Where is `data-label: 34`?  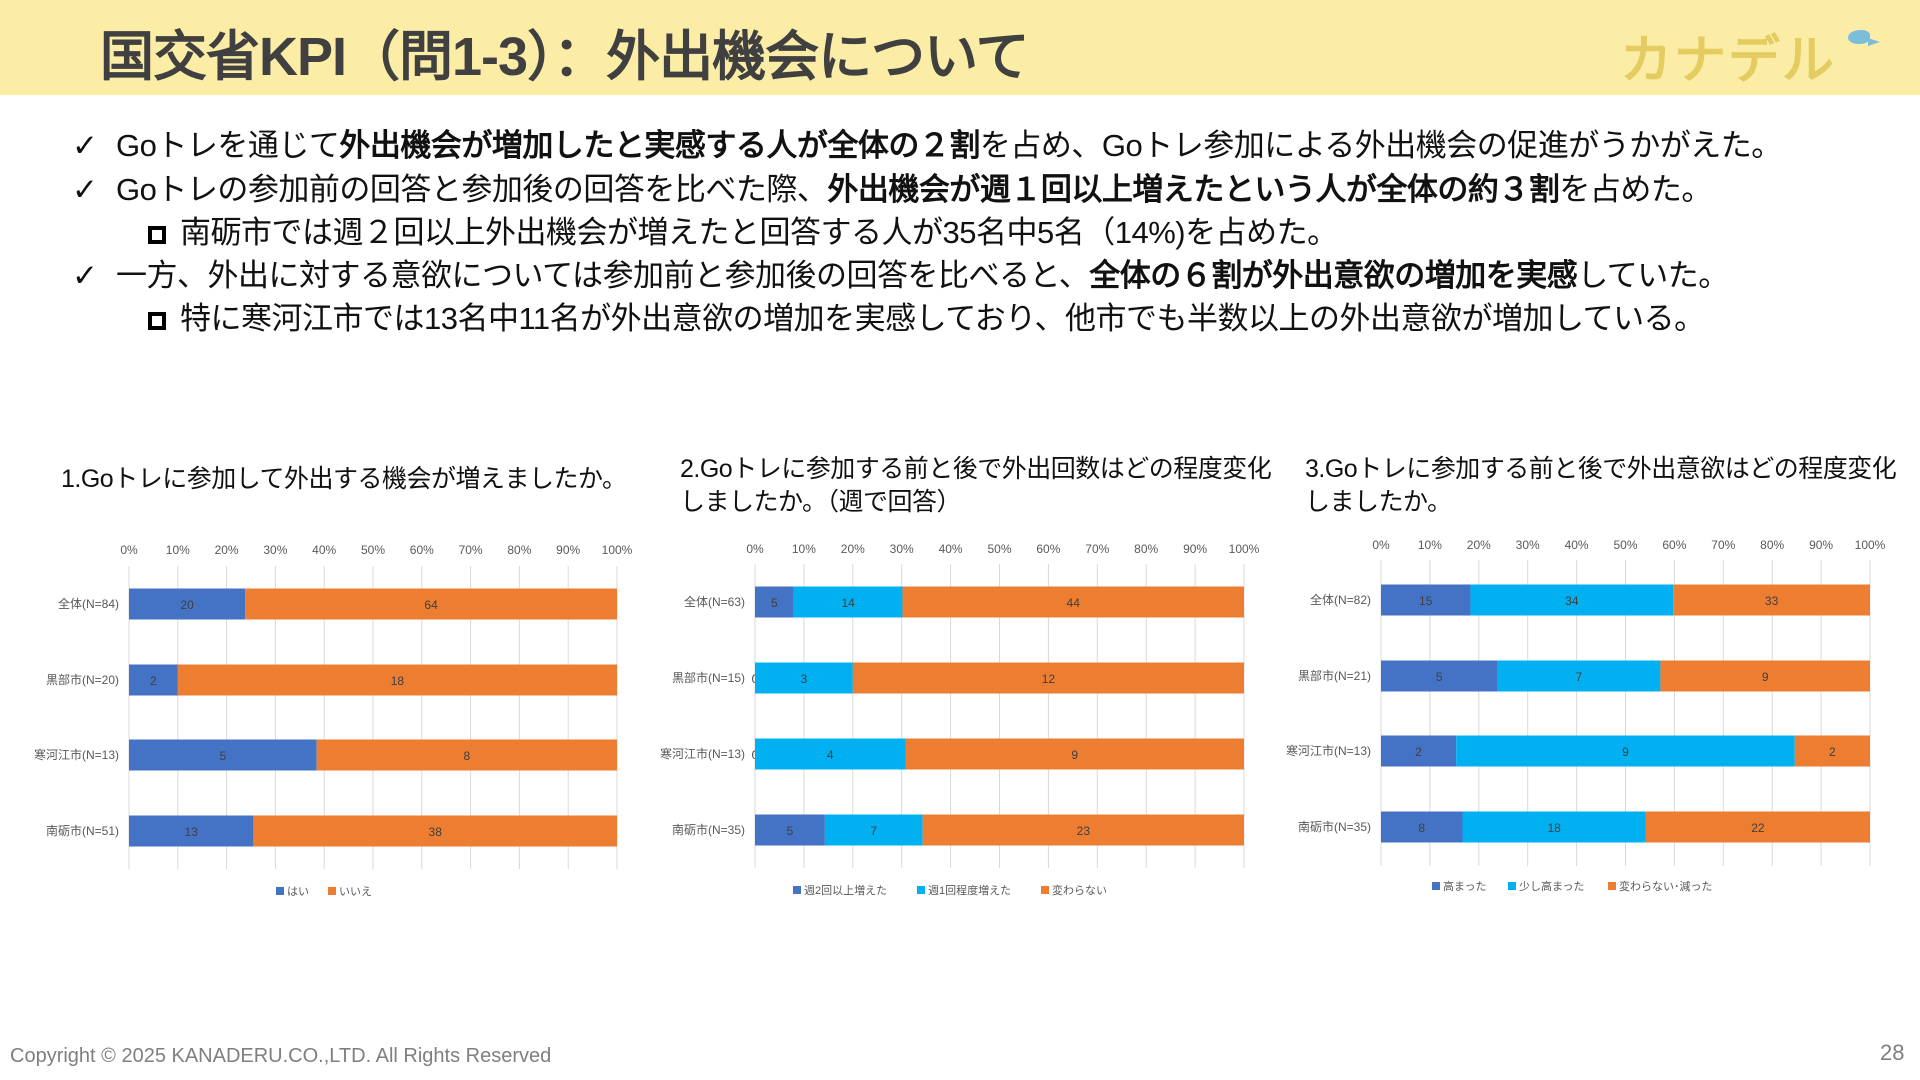 data-label: 34 is located at coordinates (1572, 601).